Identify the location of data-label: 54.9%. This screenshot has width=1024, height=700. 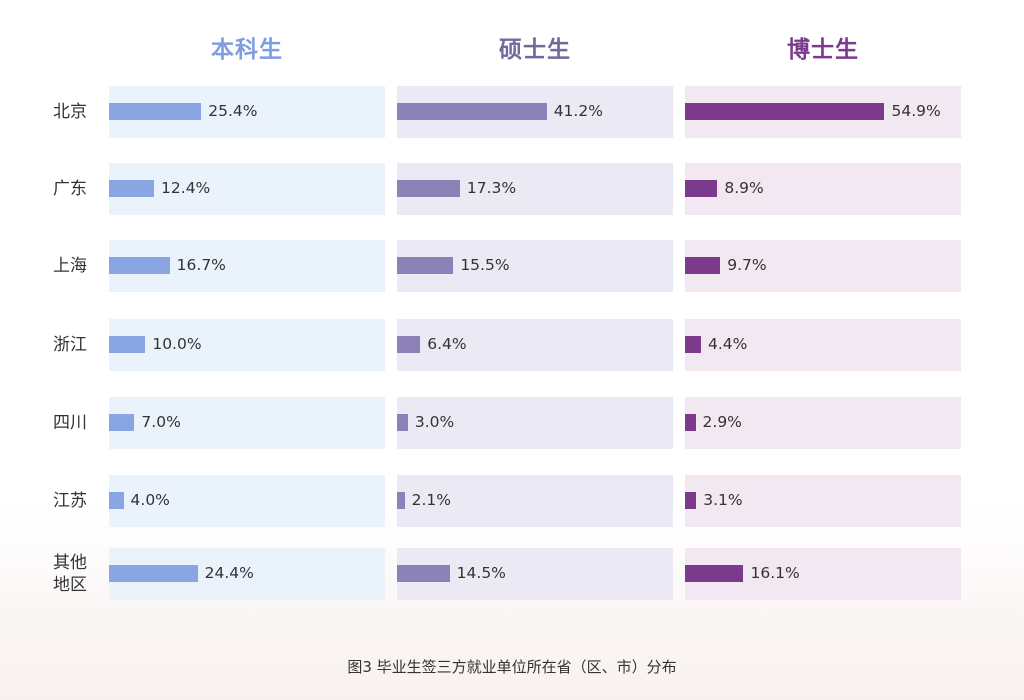
(916, 111).